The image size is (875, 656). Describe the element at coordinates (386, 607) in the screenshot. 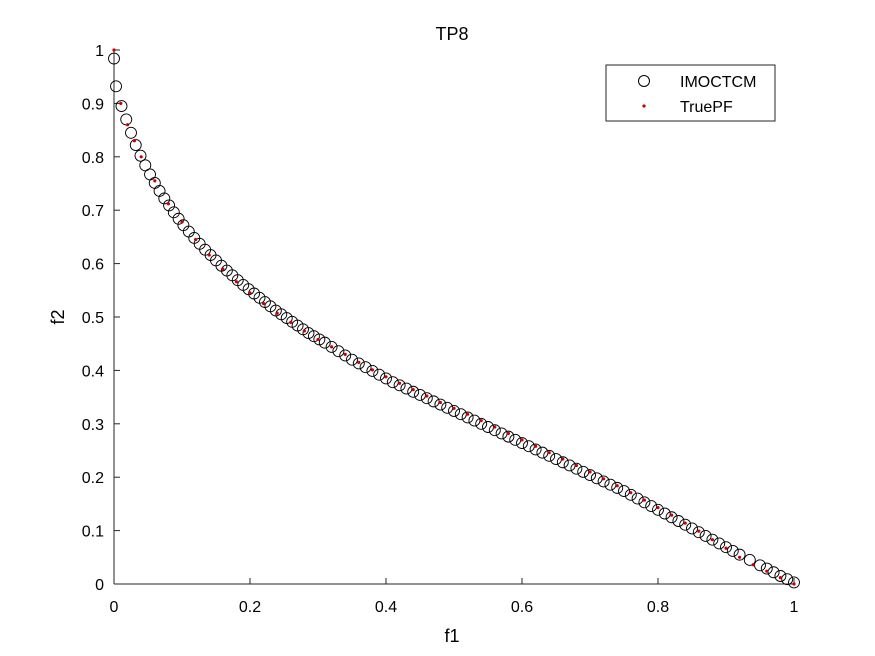

I see `x-tick-label: 0.4` at that location.